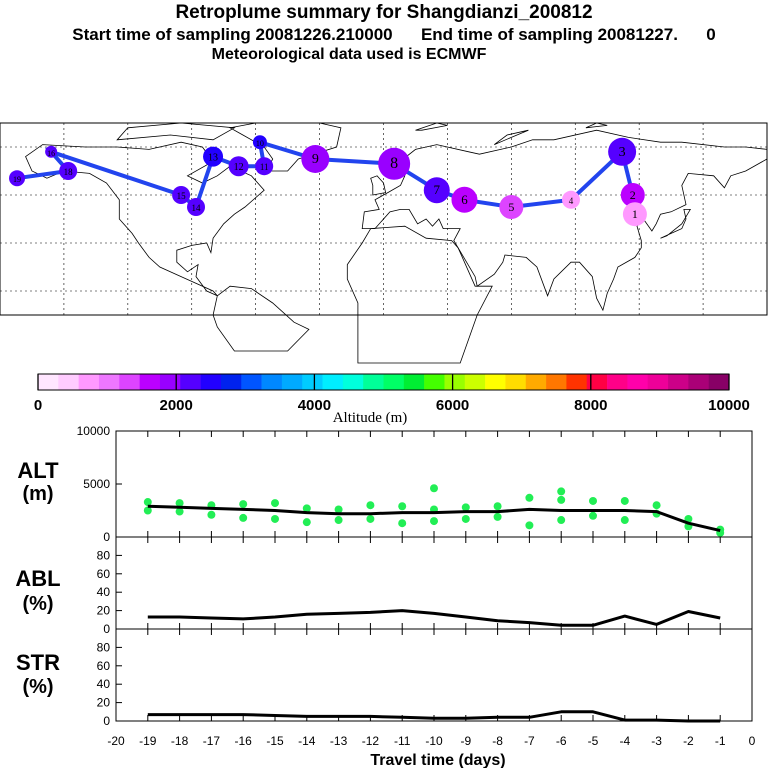 The width and height of the screenshot is (768, 768). I want to click on plume-cluster: 6, so click(464, 199).